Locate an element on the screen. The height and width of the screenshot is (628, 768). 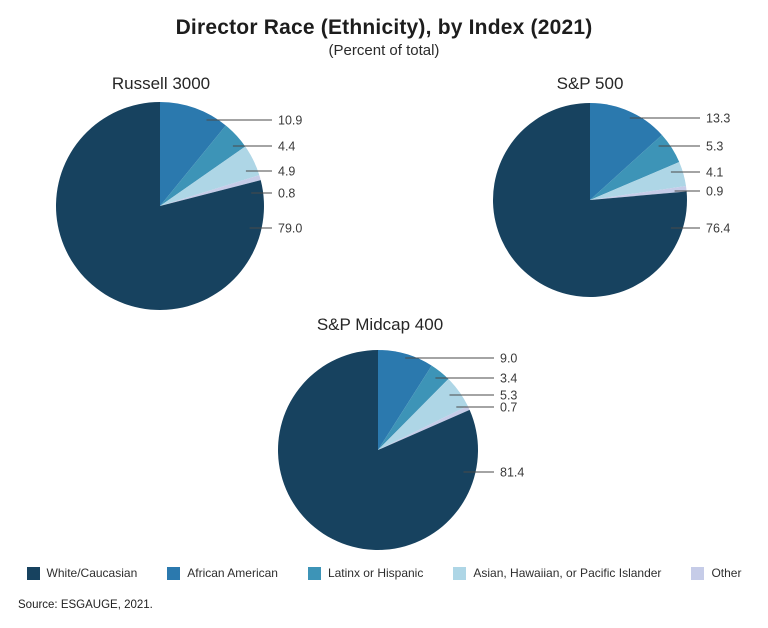
legend-item-african-american: African American is located at coordinates (222, 573).